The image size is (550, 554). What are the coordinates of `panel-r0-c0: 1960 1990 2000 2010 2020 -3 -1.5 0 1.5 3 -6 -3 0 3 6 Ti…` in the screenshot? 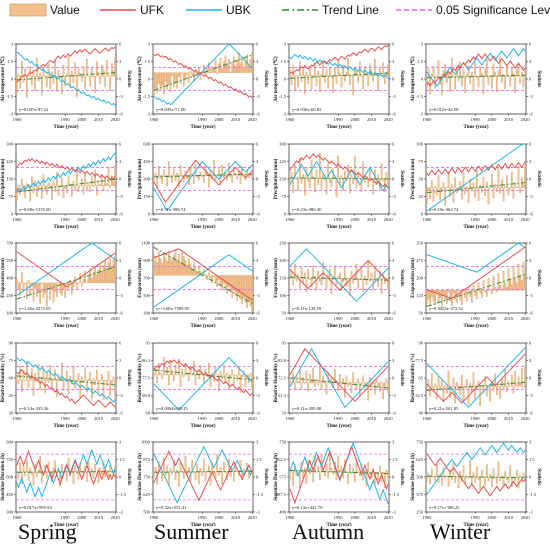 It's located at (65, 86).